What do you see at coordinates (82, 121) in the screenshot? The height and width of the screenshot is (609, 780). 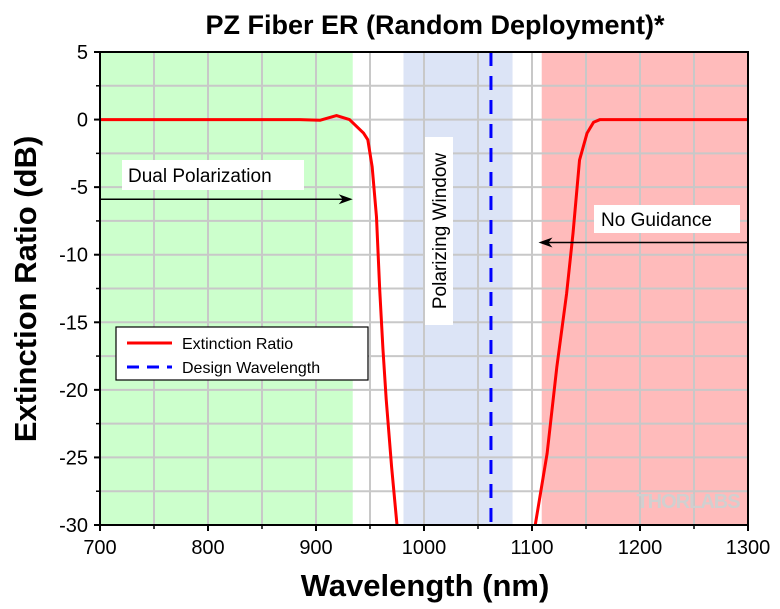 I see `y-tick-label: 0` at bounding box center [82, 121].